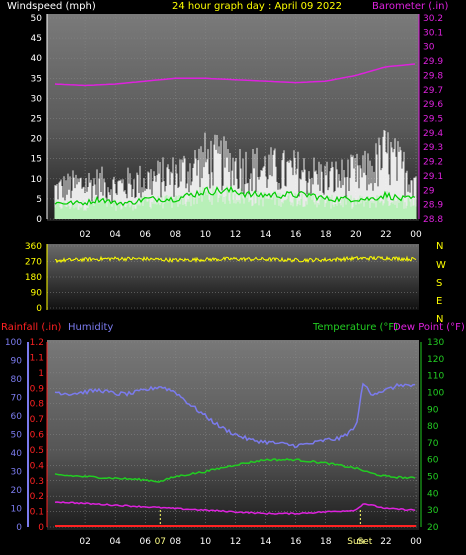 The image size is (466, 555). Describe the element at coordinates (433, 76) in the screenshot. I see `baro-y-tick: 29.8` at that location.